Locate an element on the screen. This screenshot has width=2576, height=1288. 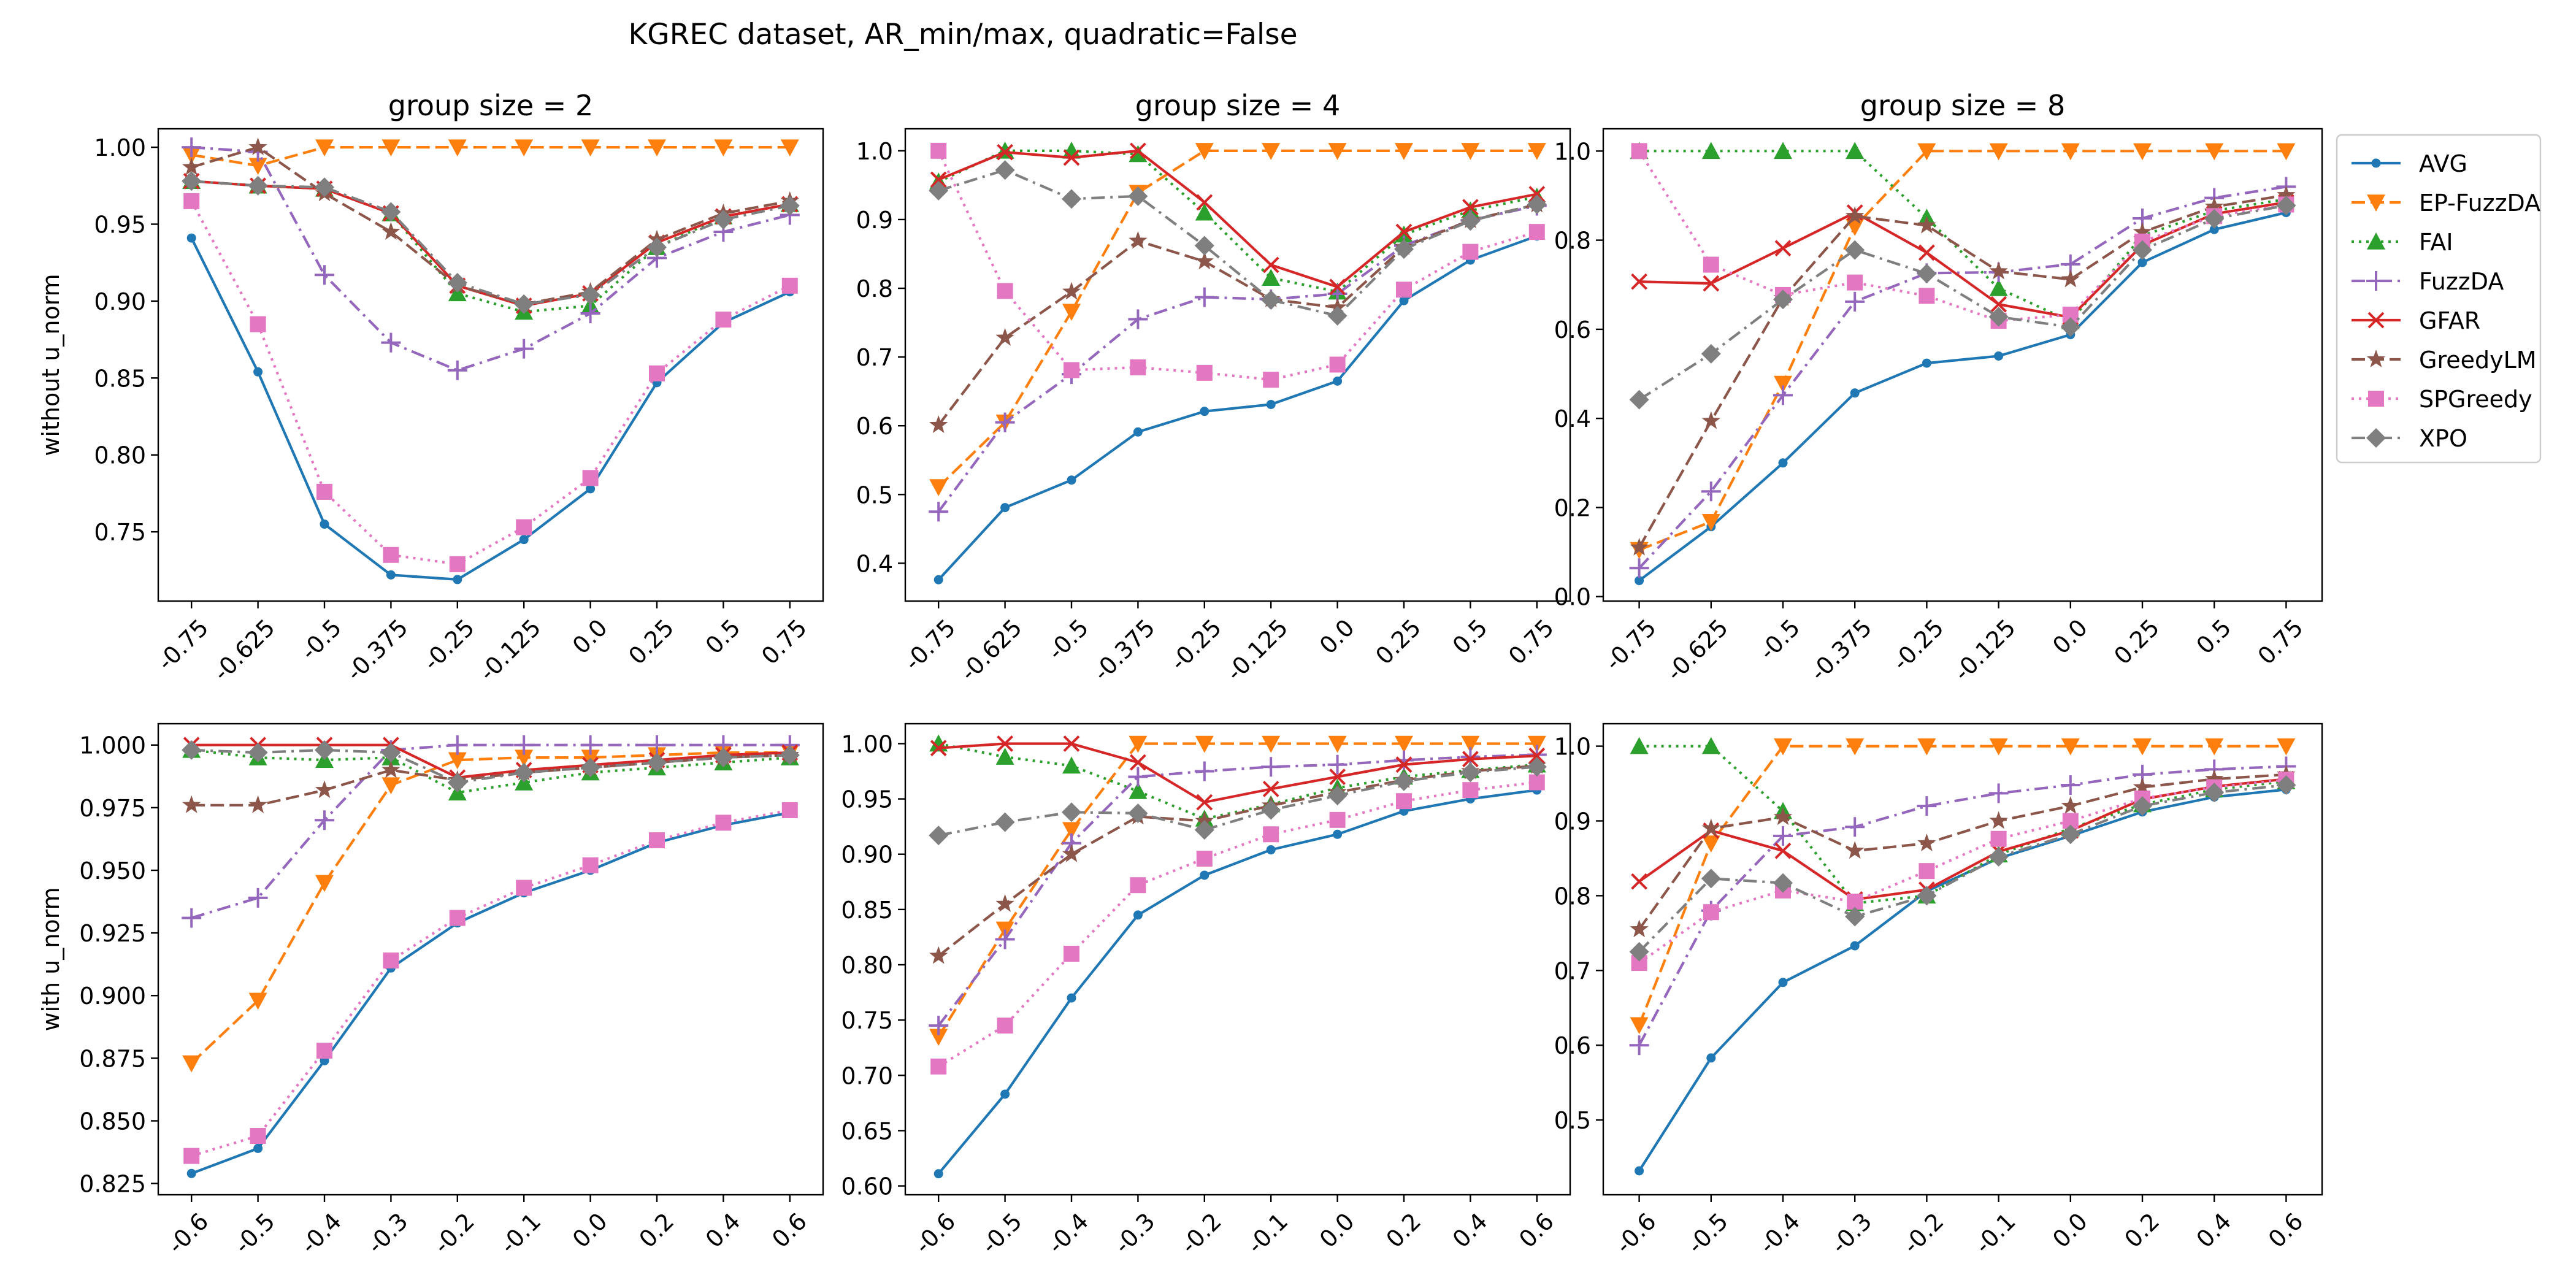
y-tick-label: 1.0 is located at coordinates (1572, 747).